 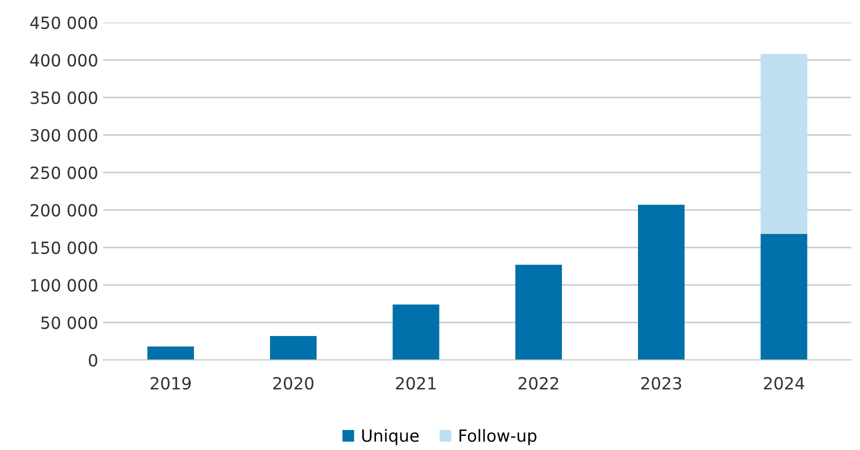 I want to click on legend-label: Unique, so click(x=390, y=437).